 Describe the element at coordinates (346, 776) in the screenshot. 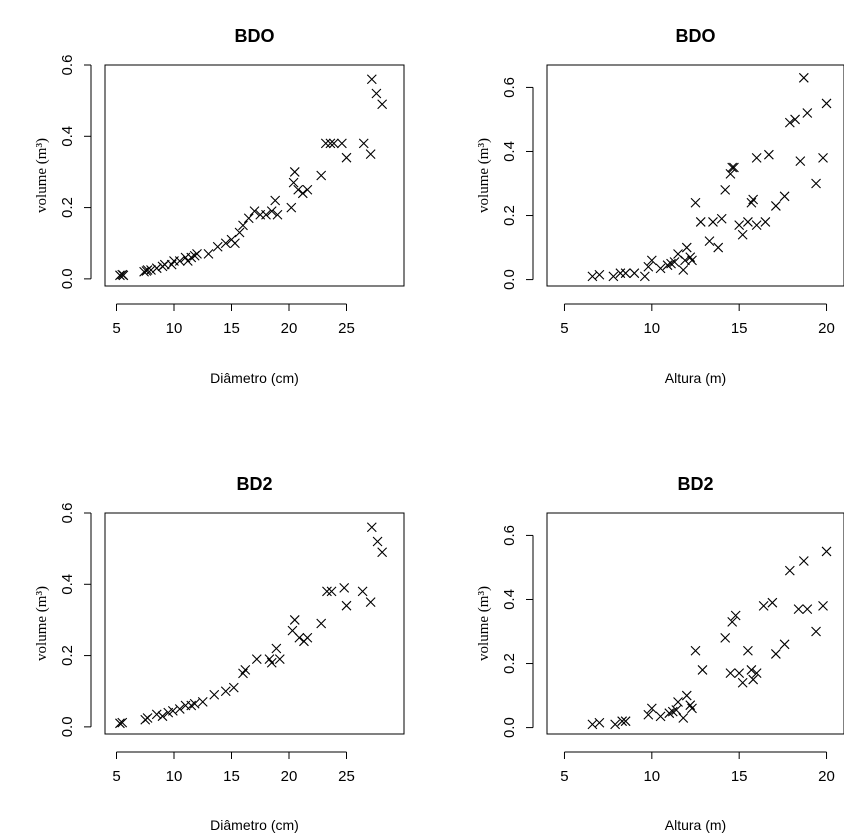

I see `x-tick-label: 25` at that location.